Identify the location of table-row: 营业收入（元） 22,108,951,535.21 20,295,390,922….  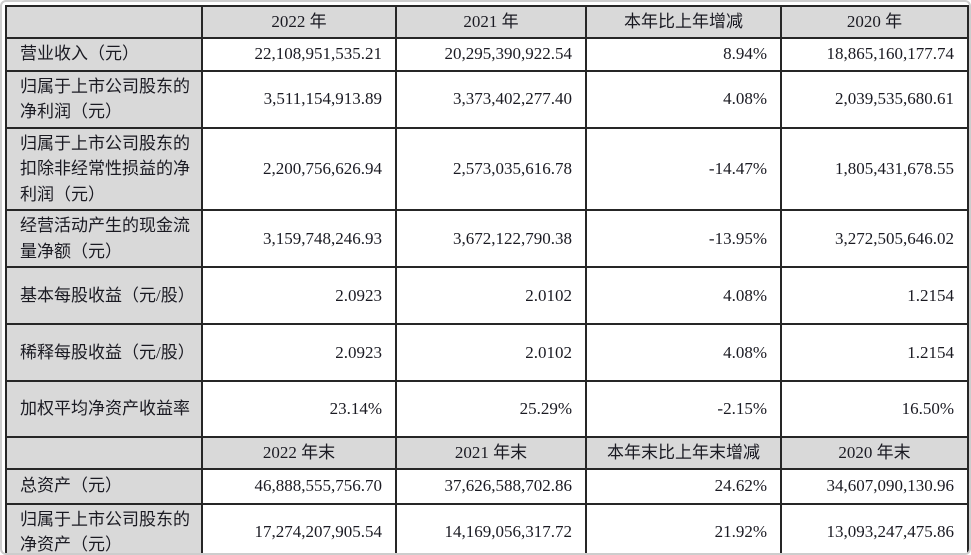
(487, 54).